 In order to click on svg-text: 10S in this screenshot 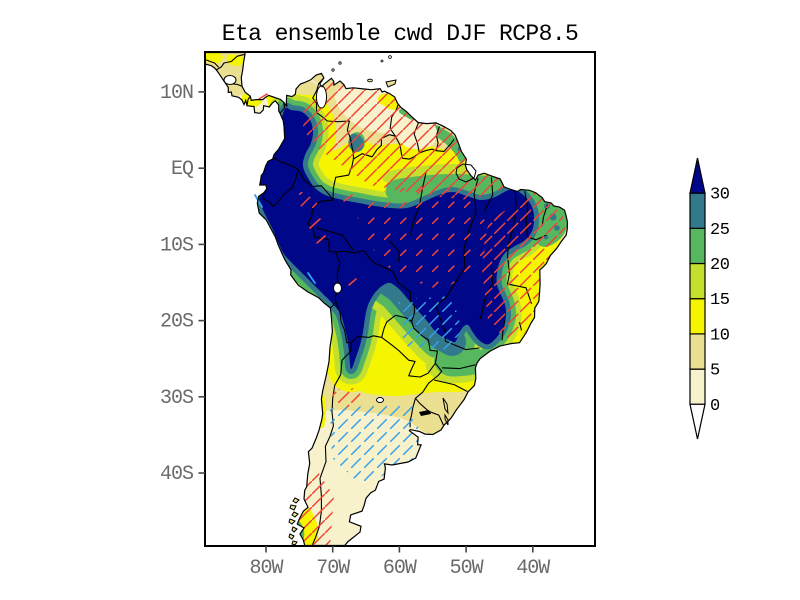, I will do `click(177, 245)`.